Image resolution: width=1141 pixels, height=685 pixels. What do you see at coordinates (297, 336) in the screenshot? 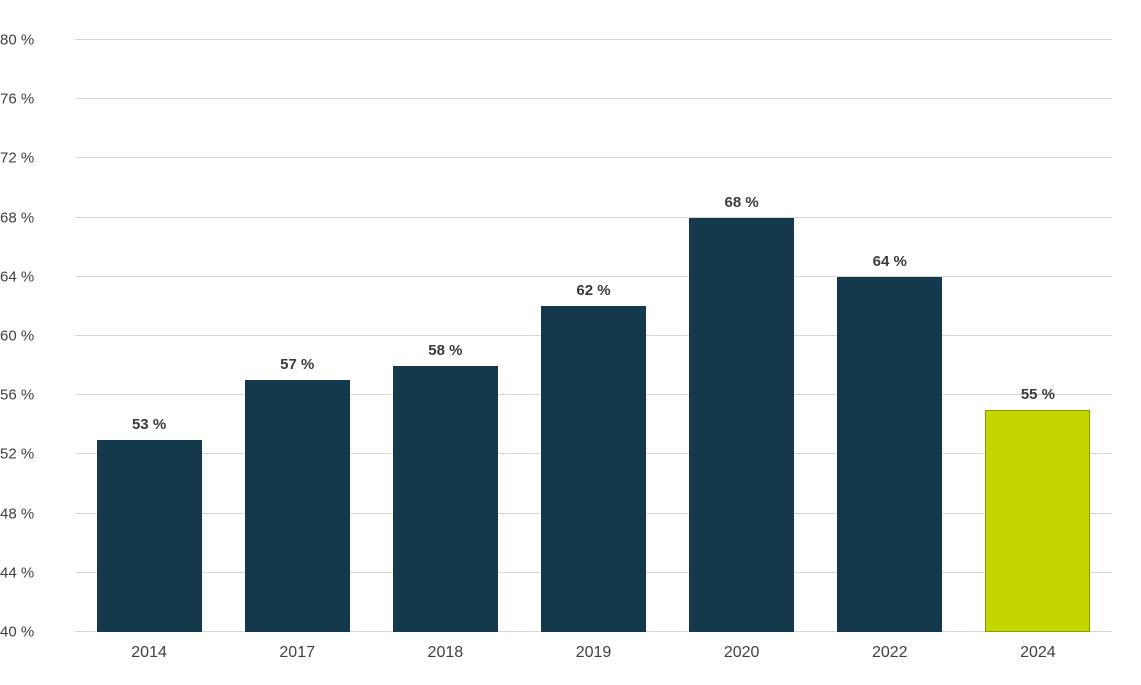
I see `bar-group-2017: 57 %` at bounding box center [297, 336].